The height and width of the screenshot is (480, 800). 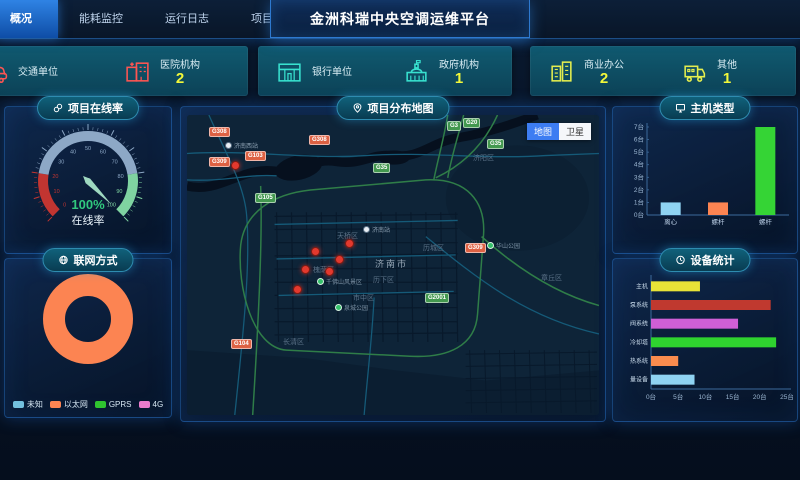 I want to click on meter-icon, so click(x=680, y=260).